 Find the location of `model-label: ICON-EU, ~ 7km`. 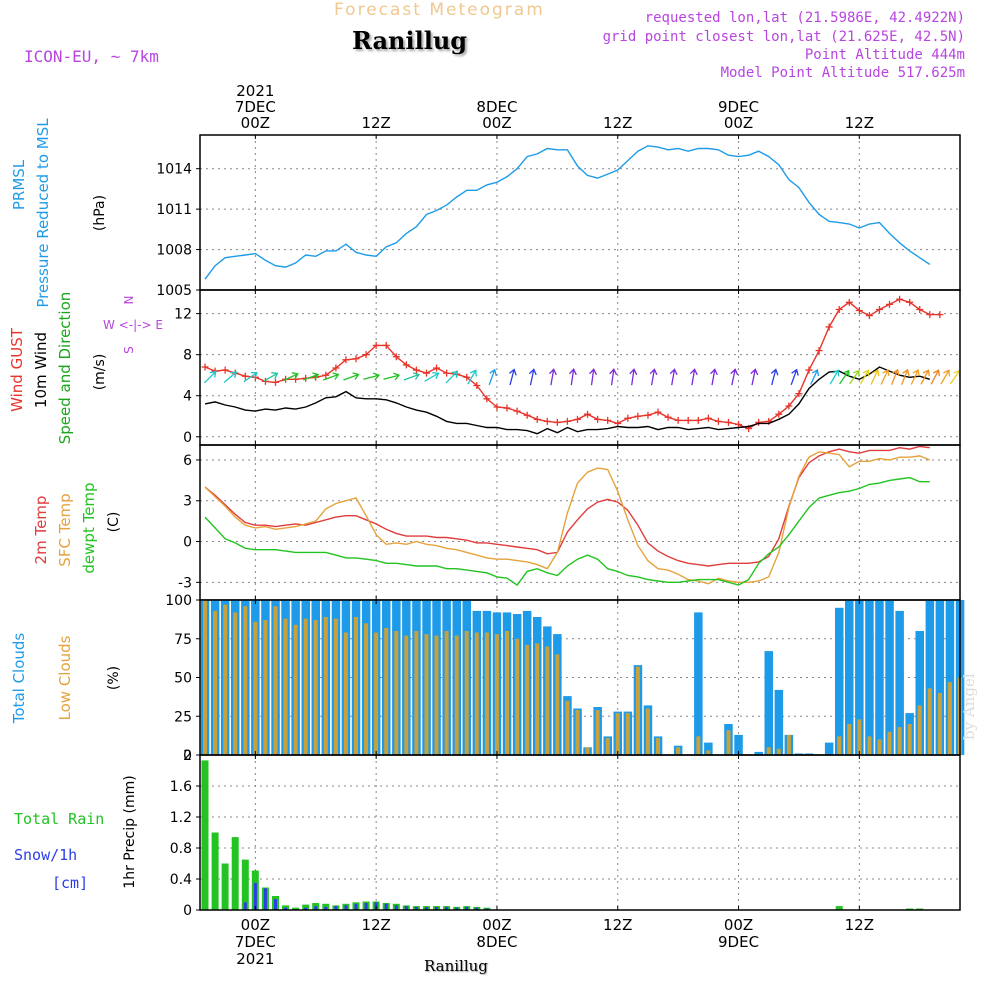

model-label: ICON-EU, ~ 7km is located at coordinates (91, 56).